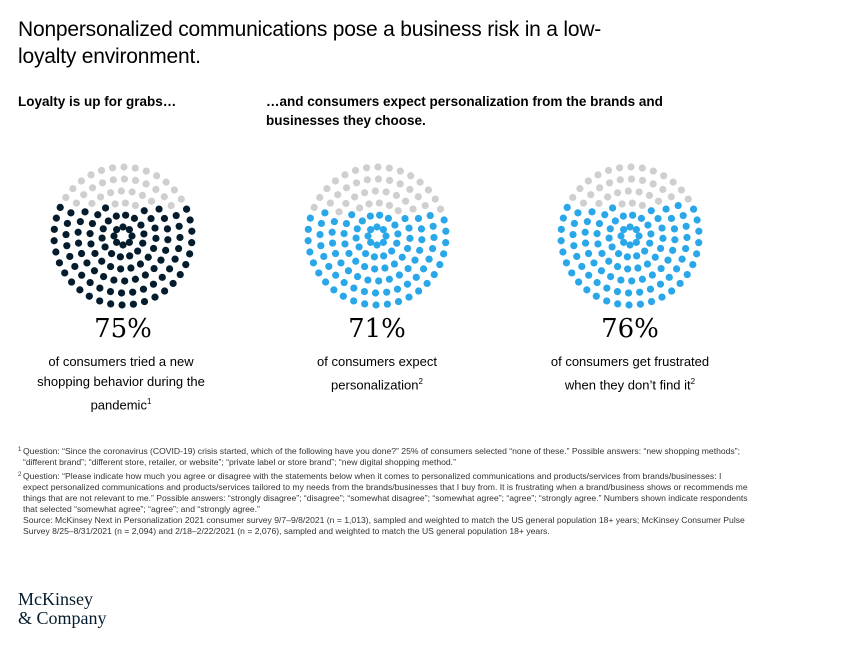 The width and height of the screenshot is (845, 653). I want to click on stat-value-1: 75%, so click(123, 329).